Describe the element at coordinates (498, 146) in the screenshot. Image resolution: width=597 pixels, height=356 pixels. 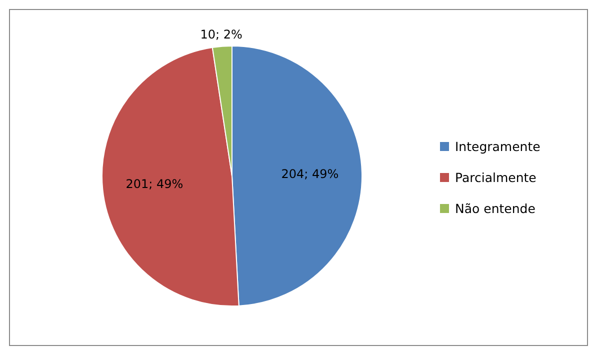
I see `legend-label: Integramente` at that location.